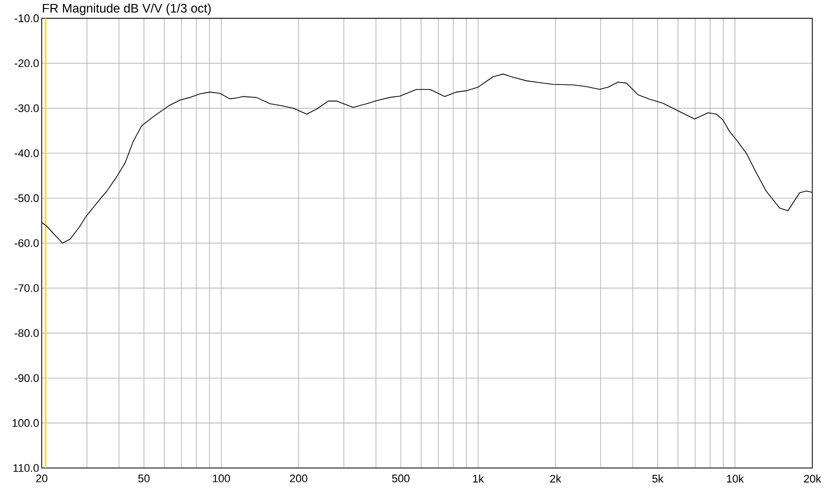 This screenshot has width=833, height=497. What do you see at coordinates (42, 478) in the screenshot?
I see `x-tick-label: 20` at bounding box center [42, 478].